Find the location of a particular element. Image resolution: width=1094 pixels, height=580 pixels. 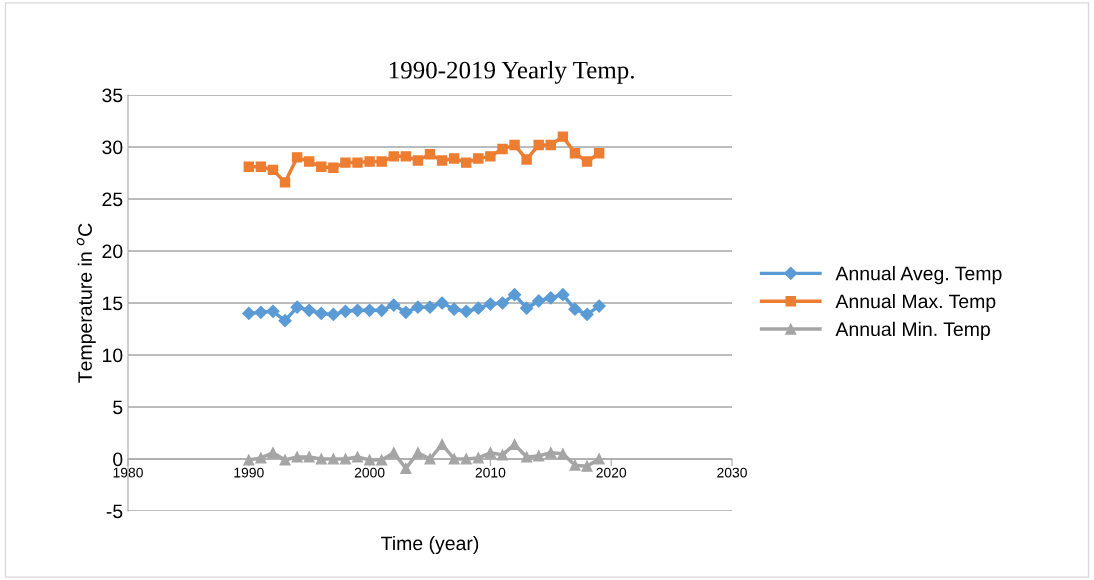

x-tick-label: 1980 is located at coordinates (128, 472).